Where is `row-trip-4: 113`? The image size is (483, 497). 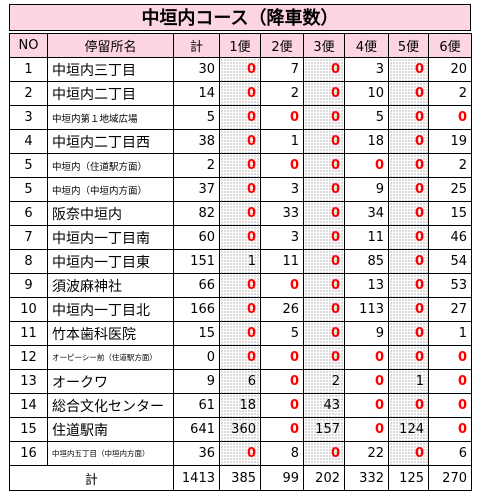
row-trip-4: 113 is located at coordinates (366, 309).